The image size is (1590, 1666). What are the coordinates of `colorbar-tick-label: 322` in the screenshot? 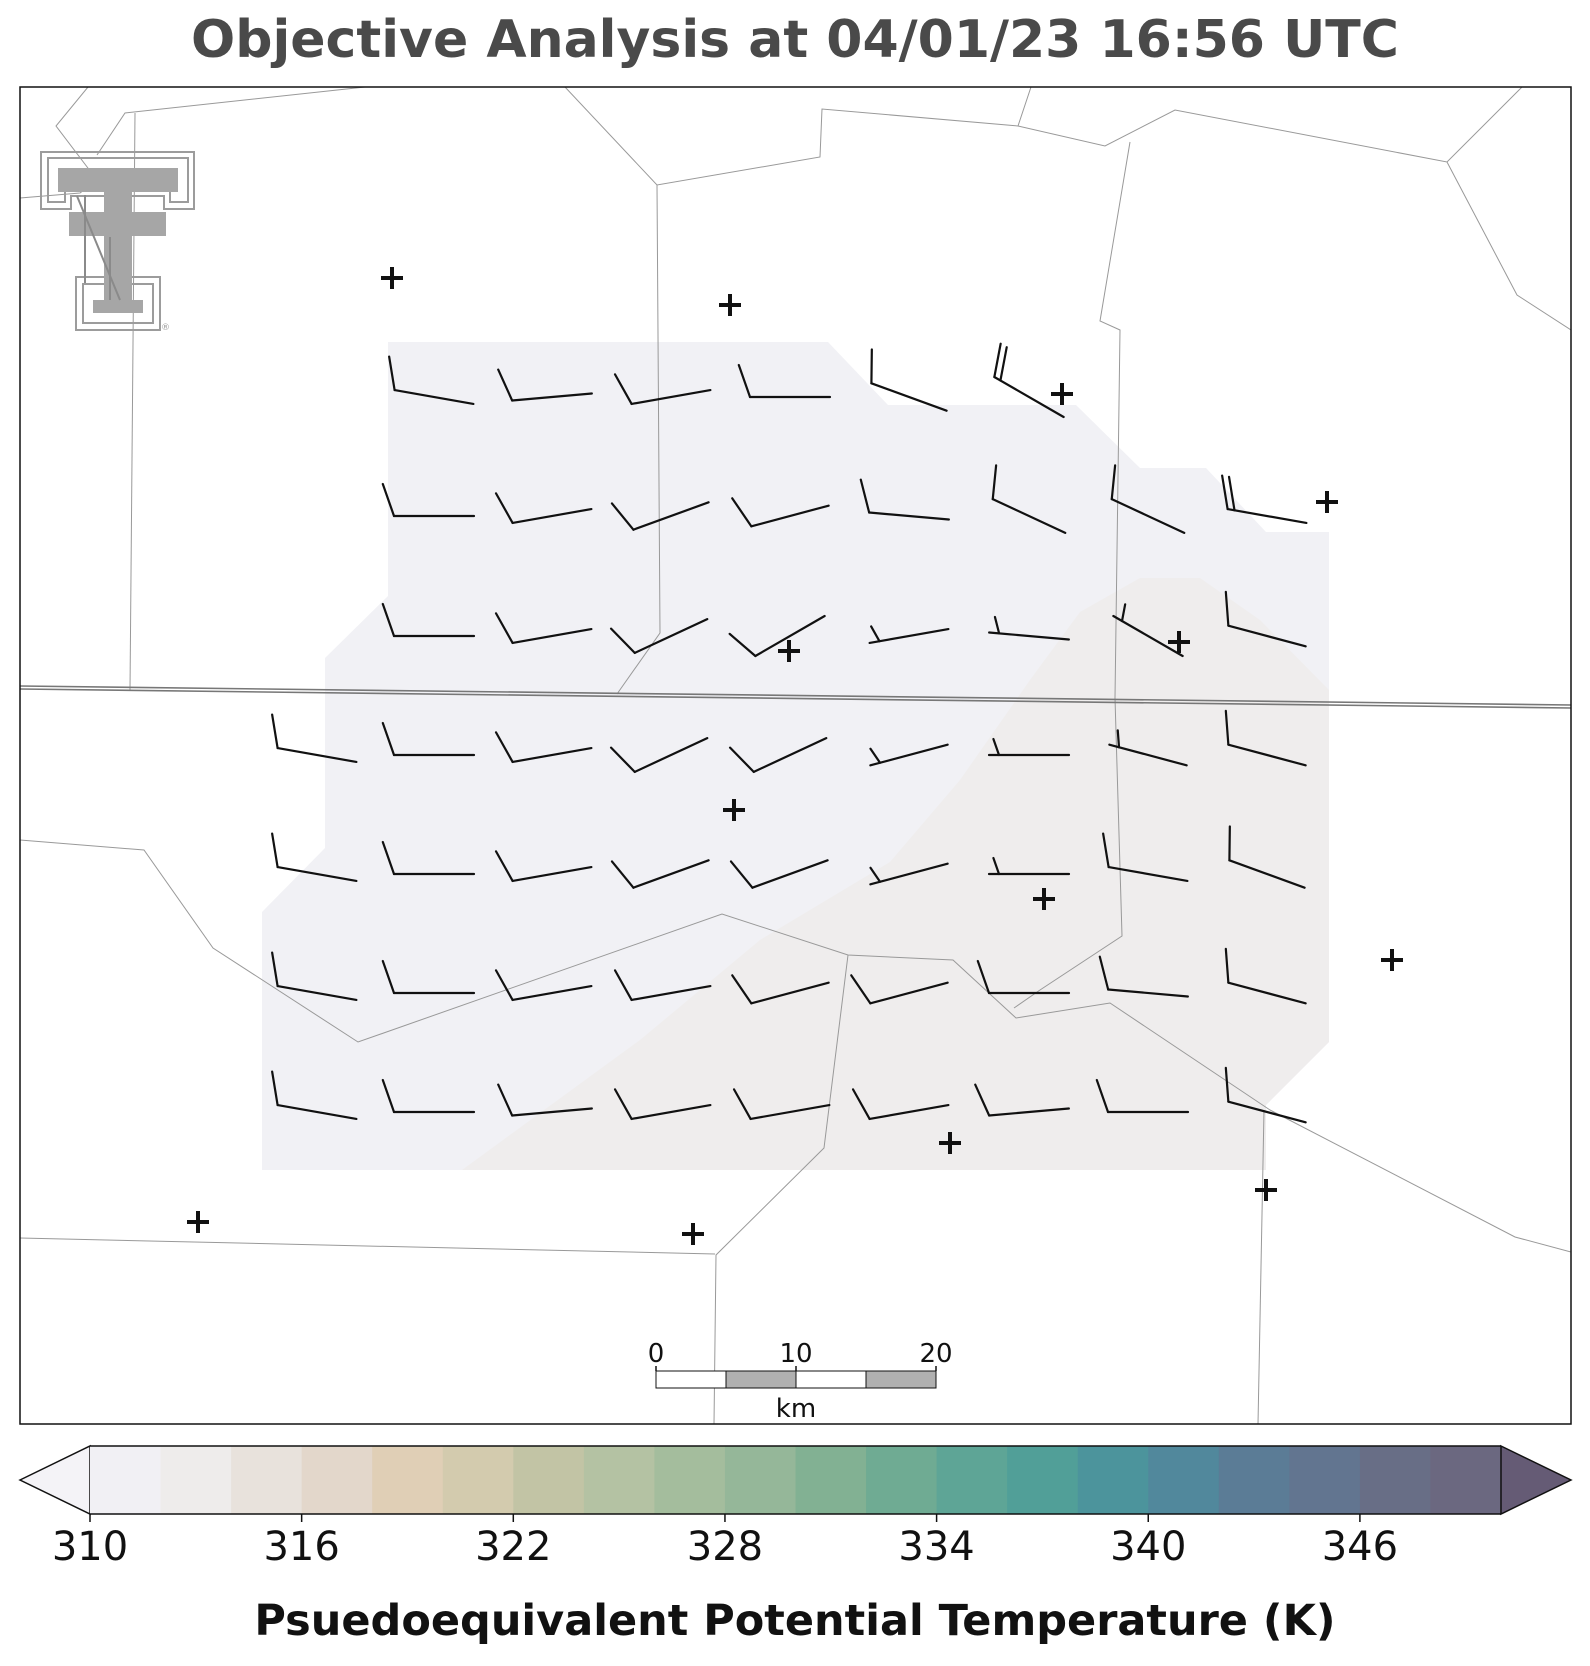 It's located at (513, 1547).